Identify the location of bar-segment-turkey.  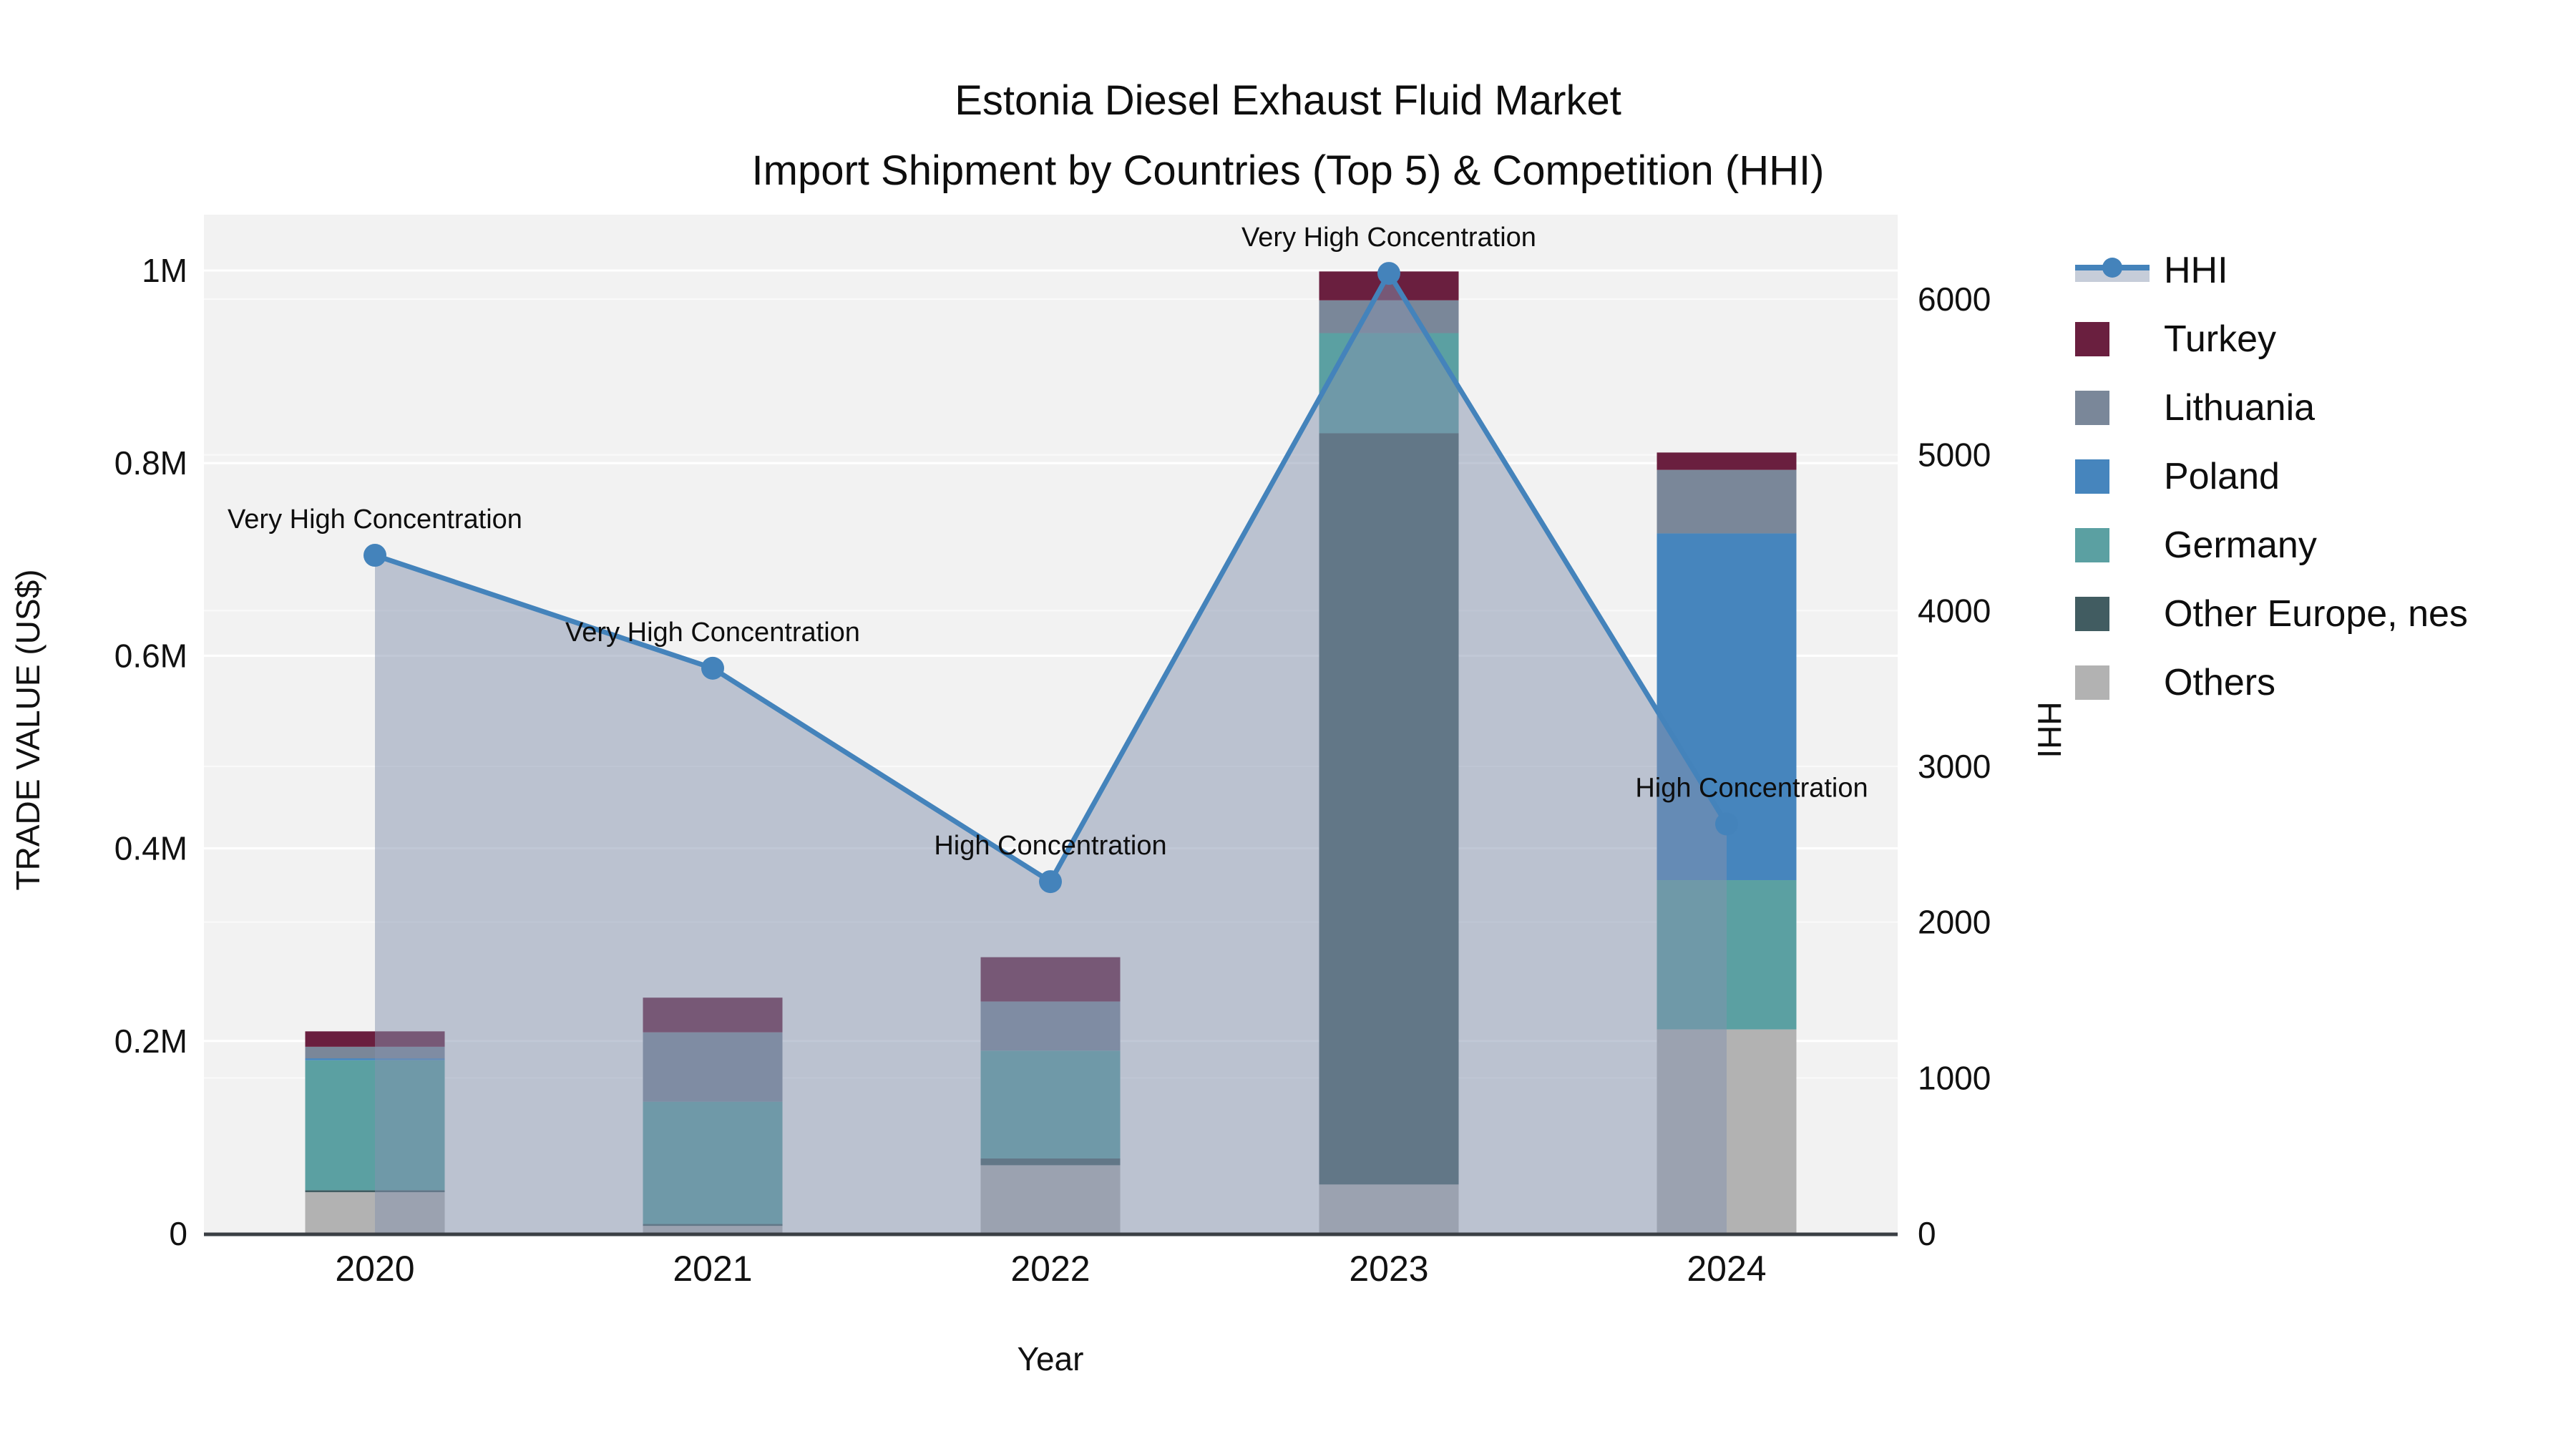
(1727, 461).